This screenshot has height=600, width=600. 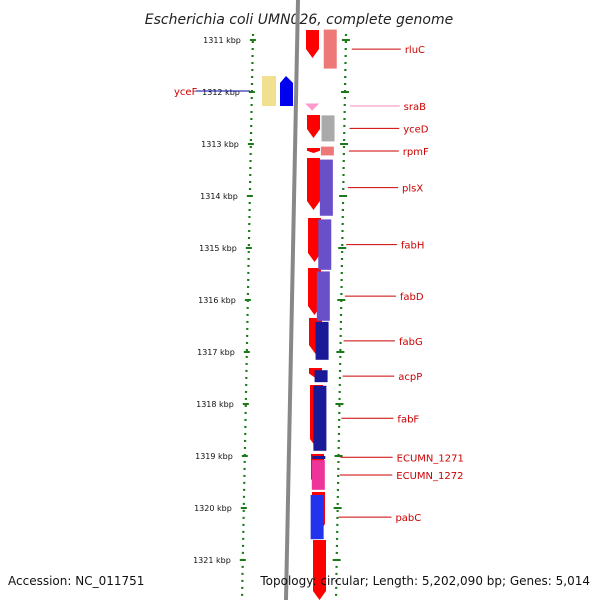 I want to click on genome-backbone, so click(x=292, y=300).